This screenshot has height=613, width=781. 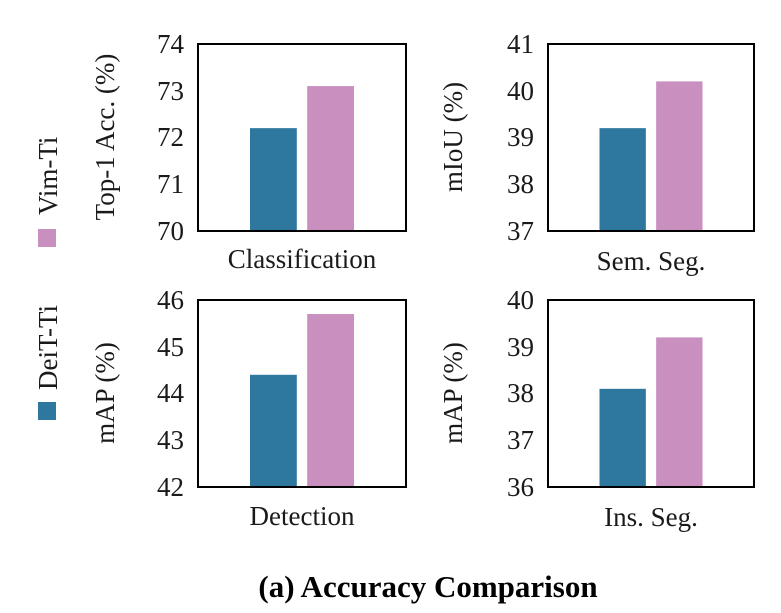 I want to click on y-axis-label: Top-1 Acc. (%), so click(x=105, y=137).